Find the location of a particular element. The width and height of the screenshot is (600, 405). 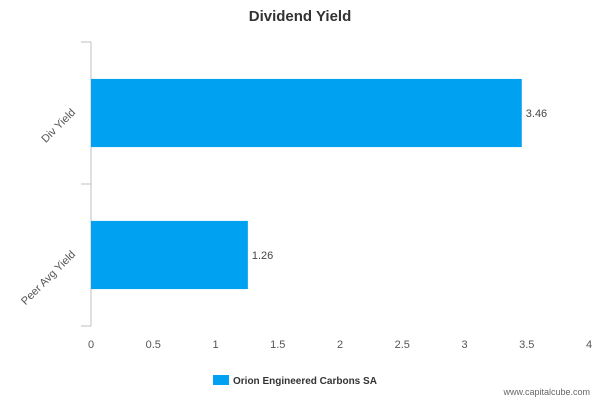

bar-peer-avg-yield is located at coordinates (169, 255).